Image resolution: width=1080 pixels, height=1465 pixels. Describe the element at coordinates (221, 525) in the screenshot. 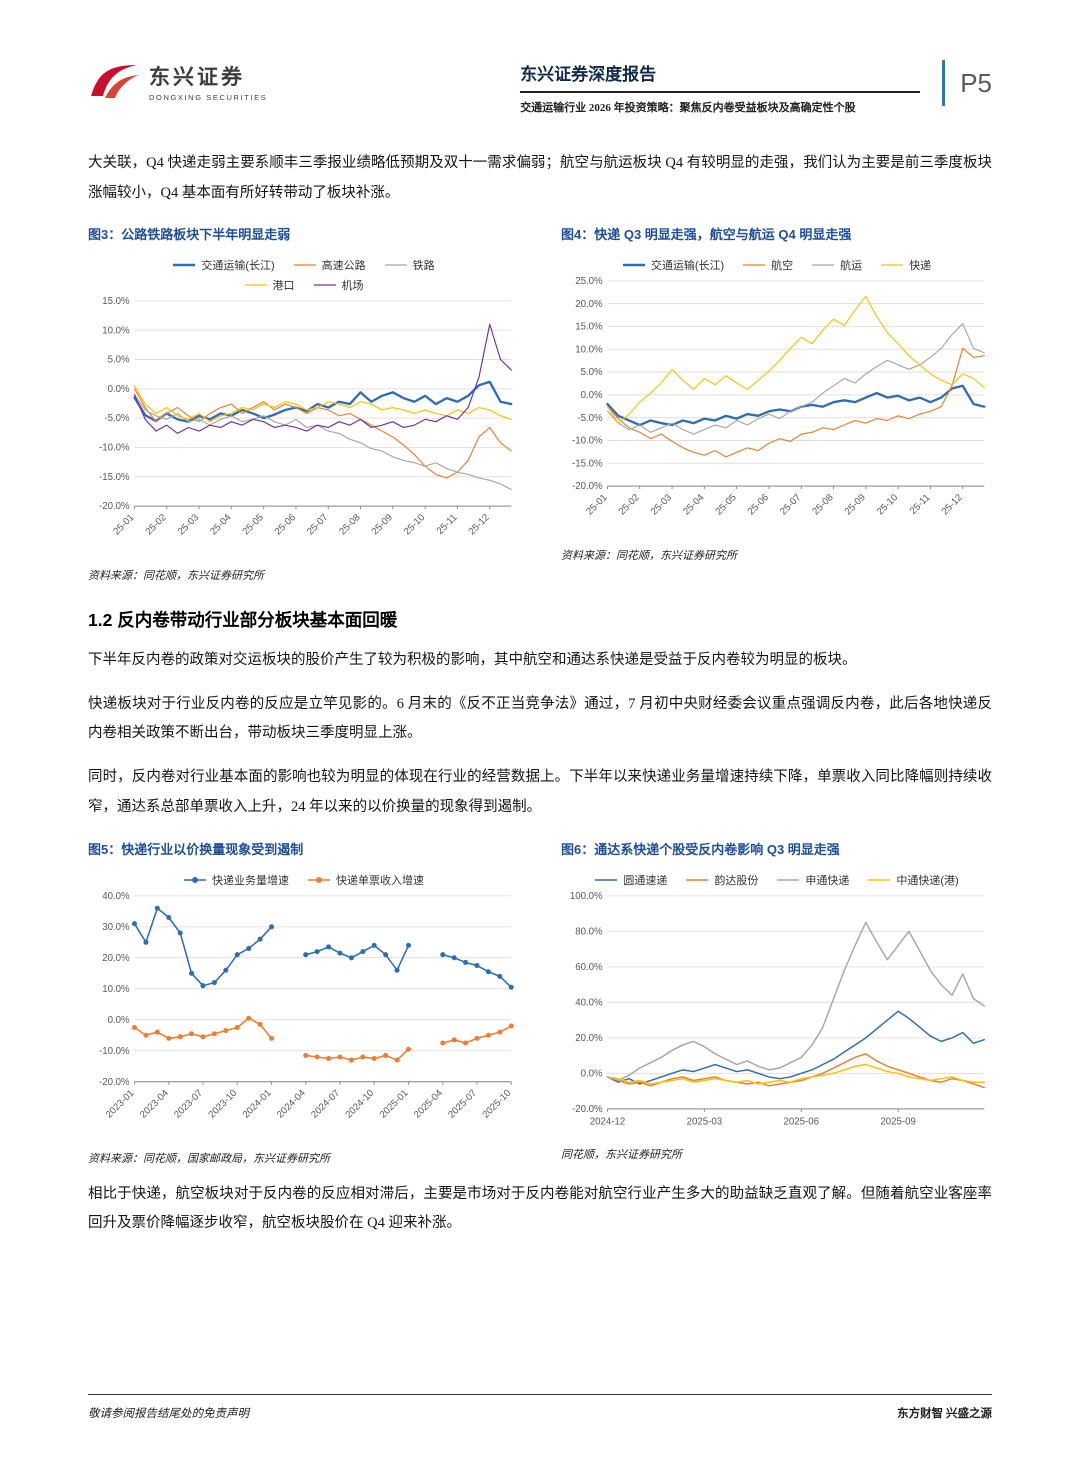

I see `svg-text: 25-04` at that location.